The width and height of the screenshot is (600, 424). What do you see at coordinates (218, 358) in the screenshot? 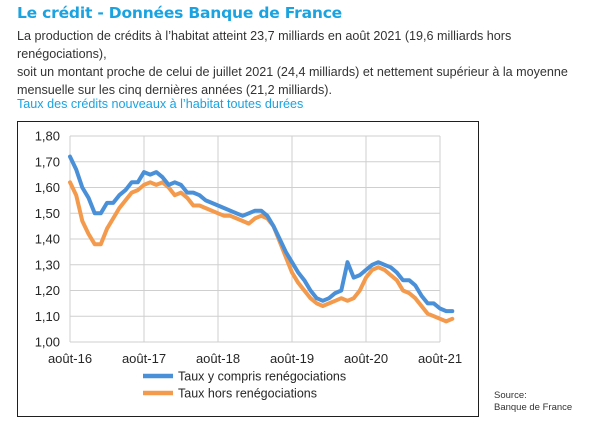
I see `x-tick-label: août-18` at bounding box center [218, 358].